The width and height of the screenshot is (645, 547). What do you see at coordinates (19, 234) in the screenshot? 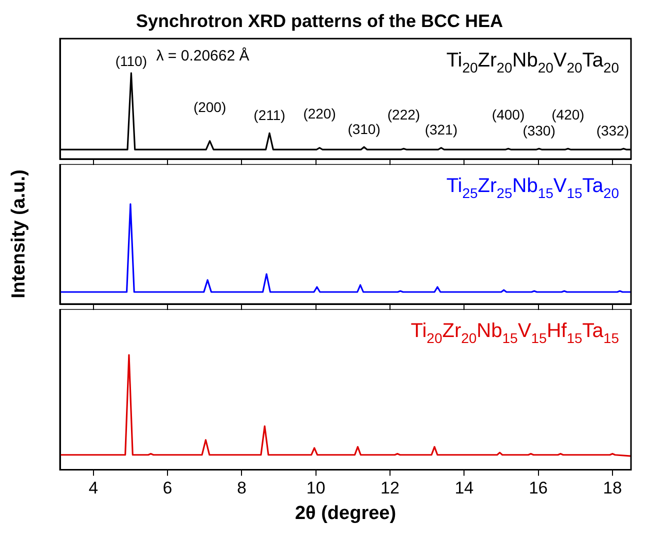
I see `y-axis-title: Intensity (a.u.)` at bounding box center [19, 234].